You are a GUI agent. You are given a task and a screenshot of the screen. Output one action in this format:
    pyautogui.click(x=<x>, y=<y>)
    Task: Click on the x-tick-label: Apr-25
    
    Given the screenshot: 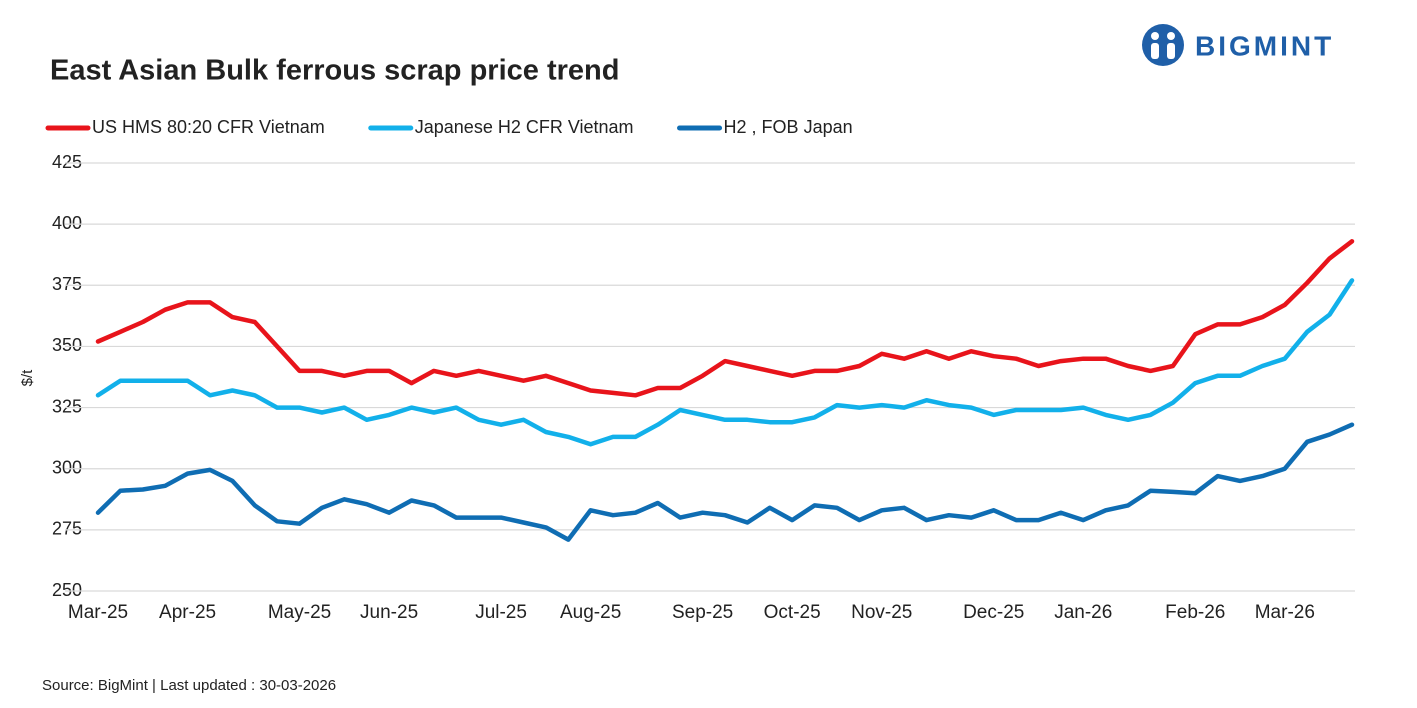 What is the action you would take?
    pyautogui.click(x=187, y=612)
    